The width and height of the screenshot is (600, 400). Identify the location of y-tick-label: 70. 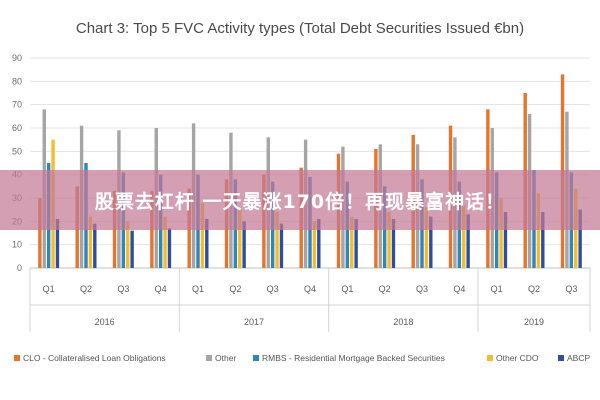
(17, 105).